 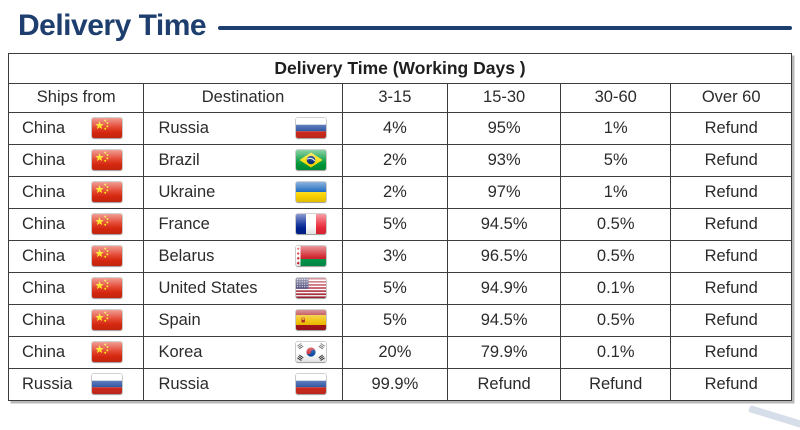 I want to click on page-title: Delivery Time, so click(x=112, y=25).